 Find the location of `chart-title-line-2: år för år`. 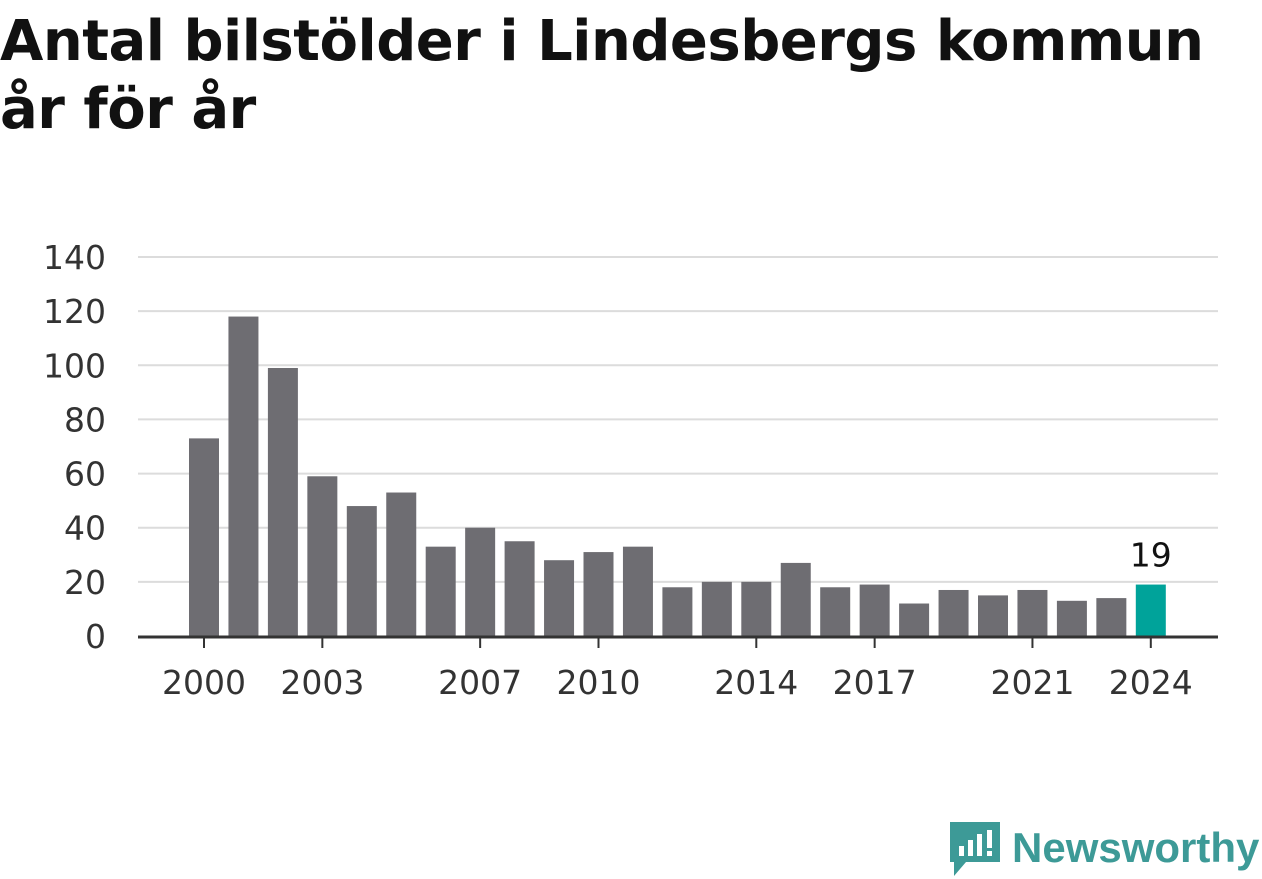

chart-title-line-2: år för år is located at coordinates (128, 109).